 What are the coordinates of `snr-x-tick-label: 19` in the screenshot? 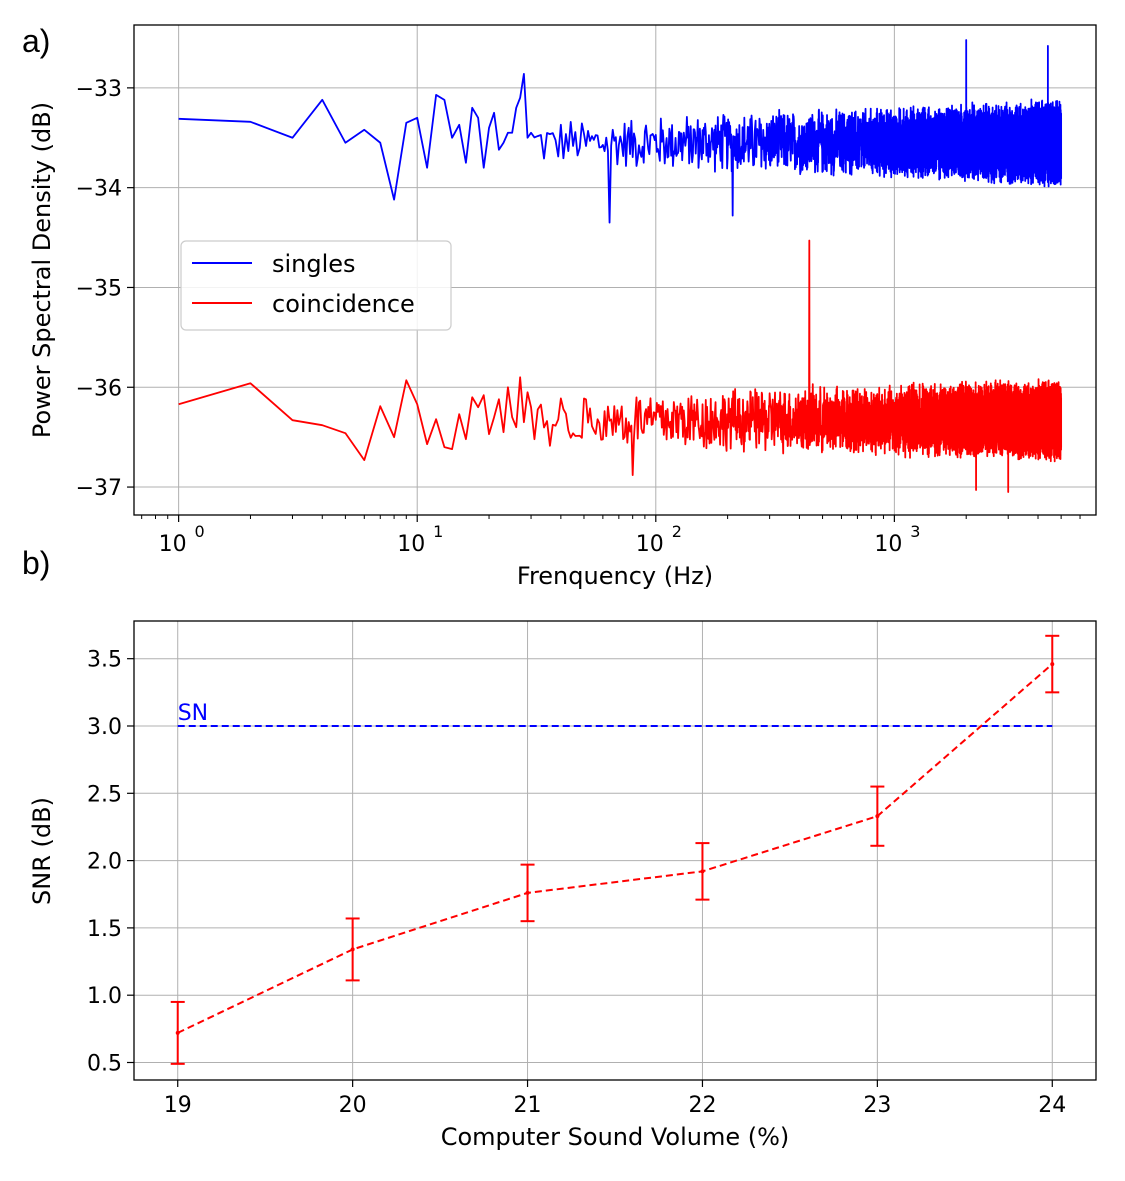 It's located at (178, 1105).